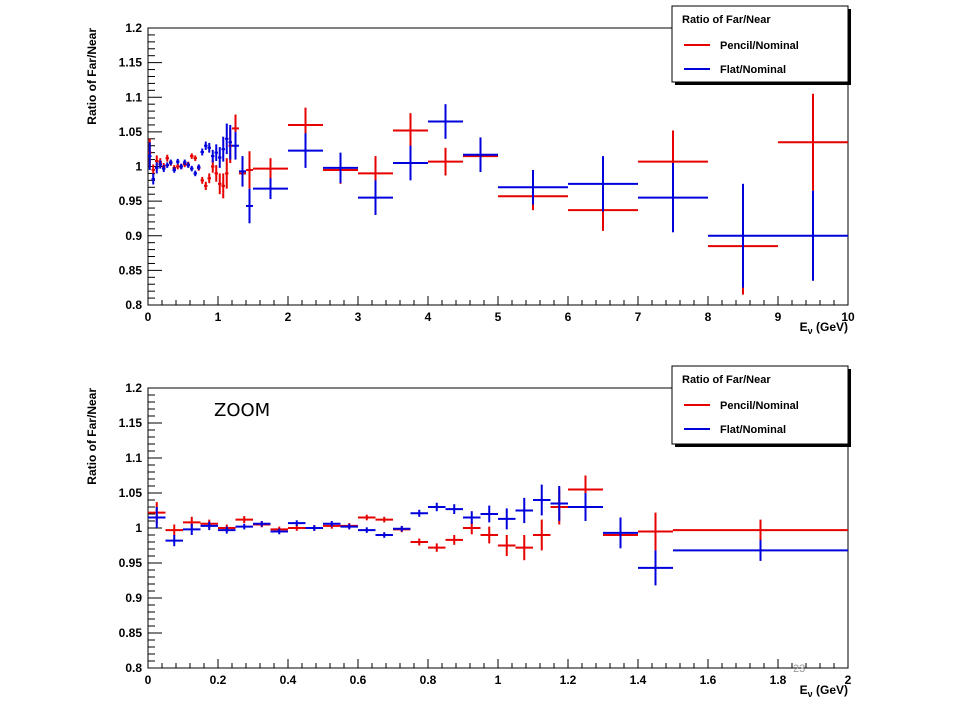  What do you see at coordinates (138, 167) in the screenshot?
I see `y-tick-label: 1` at bounding box center [138, 167].